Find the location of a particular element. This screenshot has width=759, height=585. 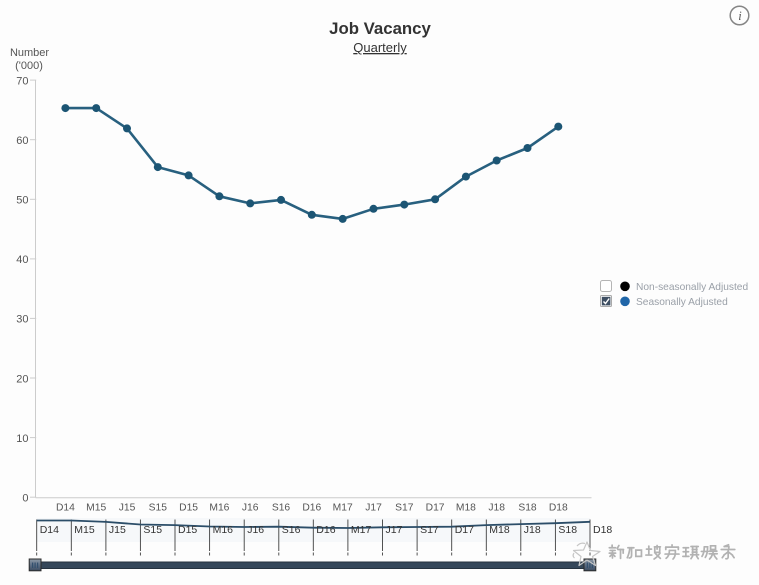

svg-text: Job Vacancy is located at coordinates (380, 28).